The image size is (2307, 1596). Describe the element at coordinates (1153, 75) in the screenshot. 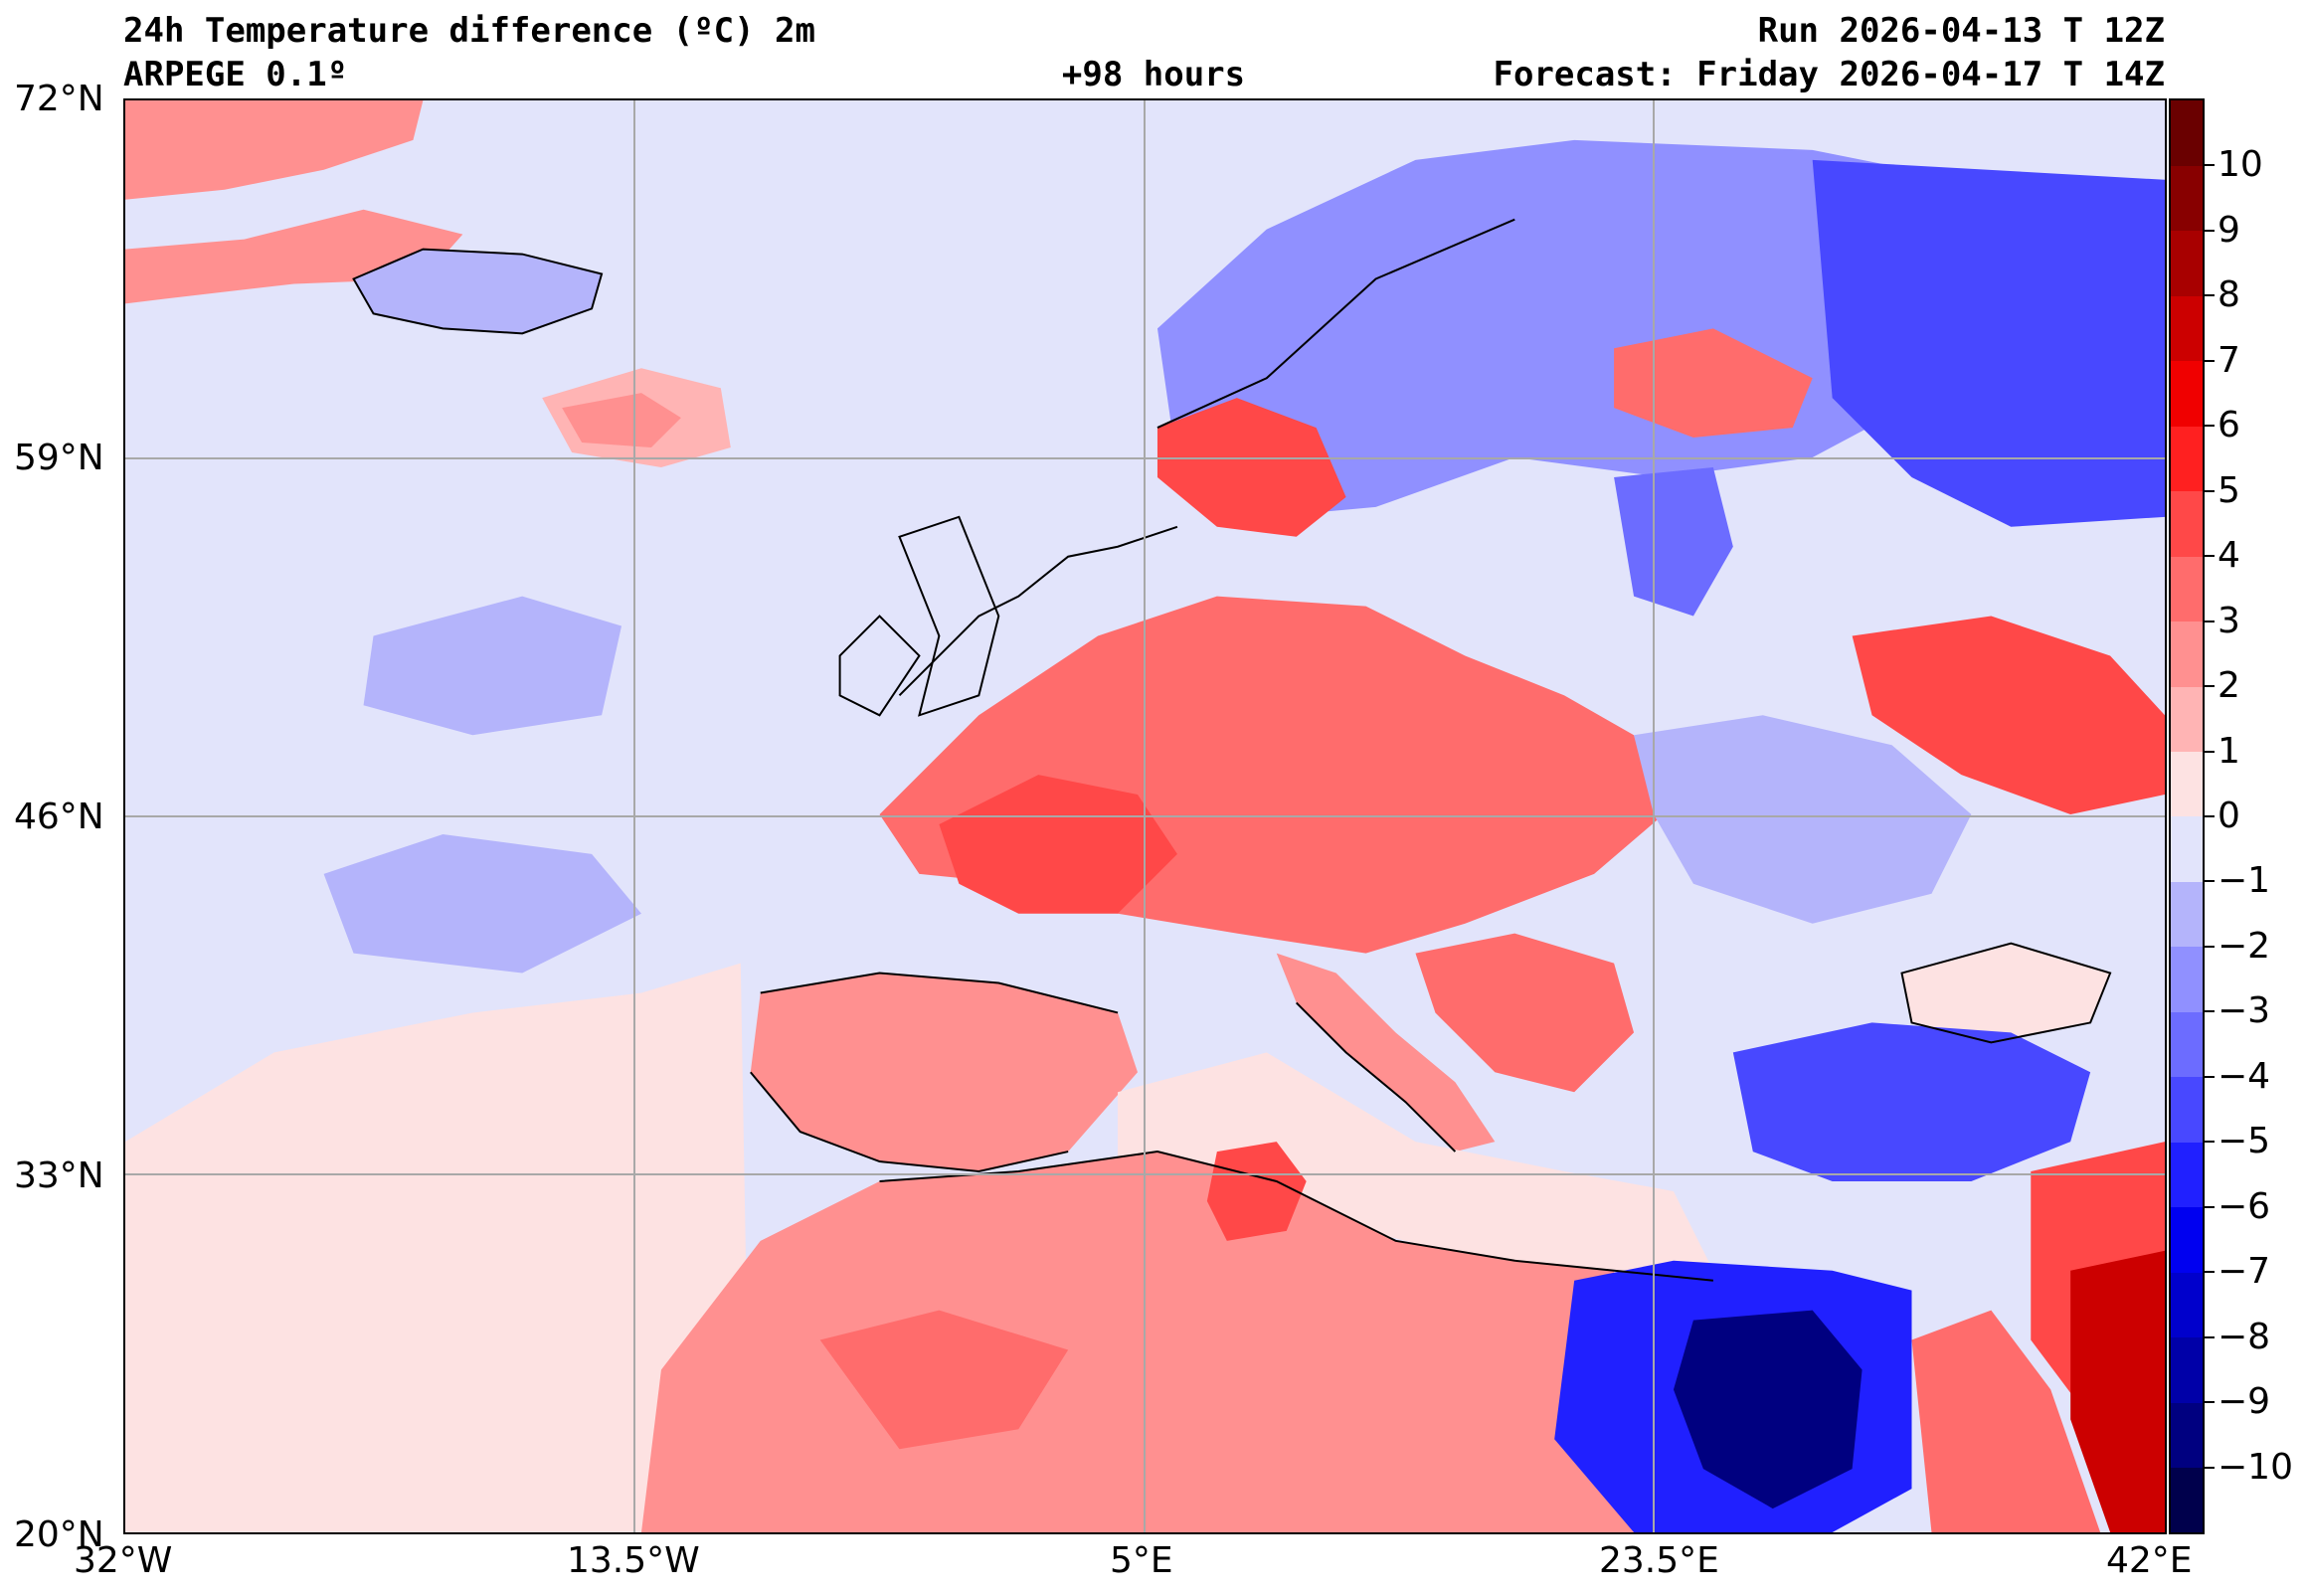

I see `lead-time-label: +98 hours` at that location.